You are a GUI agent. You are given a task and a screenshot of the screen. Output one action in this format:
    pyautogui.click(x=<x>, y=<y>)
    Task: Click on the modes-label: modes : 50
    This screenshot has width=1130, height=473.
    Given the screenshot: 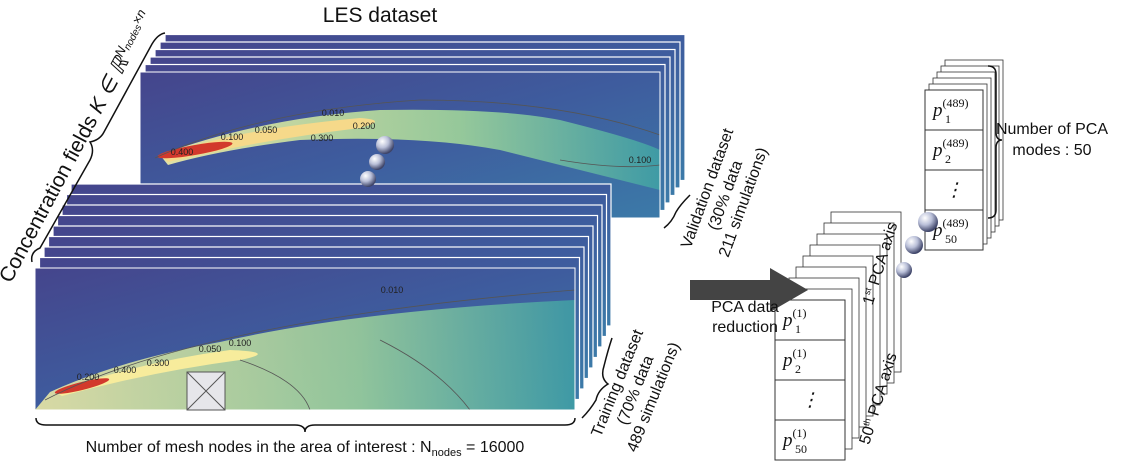 What is the action you would take?
    pyautogui.click(x=1051, y=150)
    